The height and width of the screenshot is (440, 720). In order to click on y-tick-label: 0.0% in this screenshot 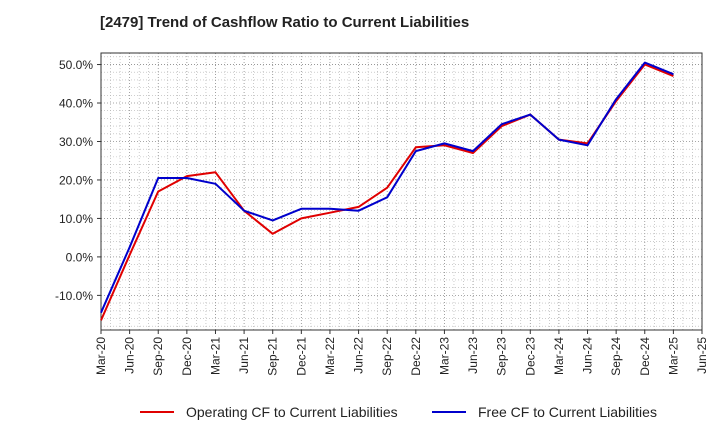, I will do `click(80, 257)`.